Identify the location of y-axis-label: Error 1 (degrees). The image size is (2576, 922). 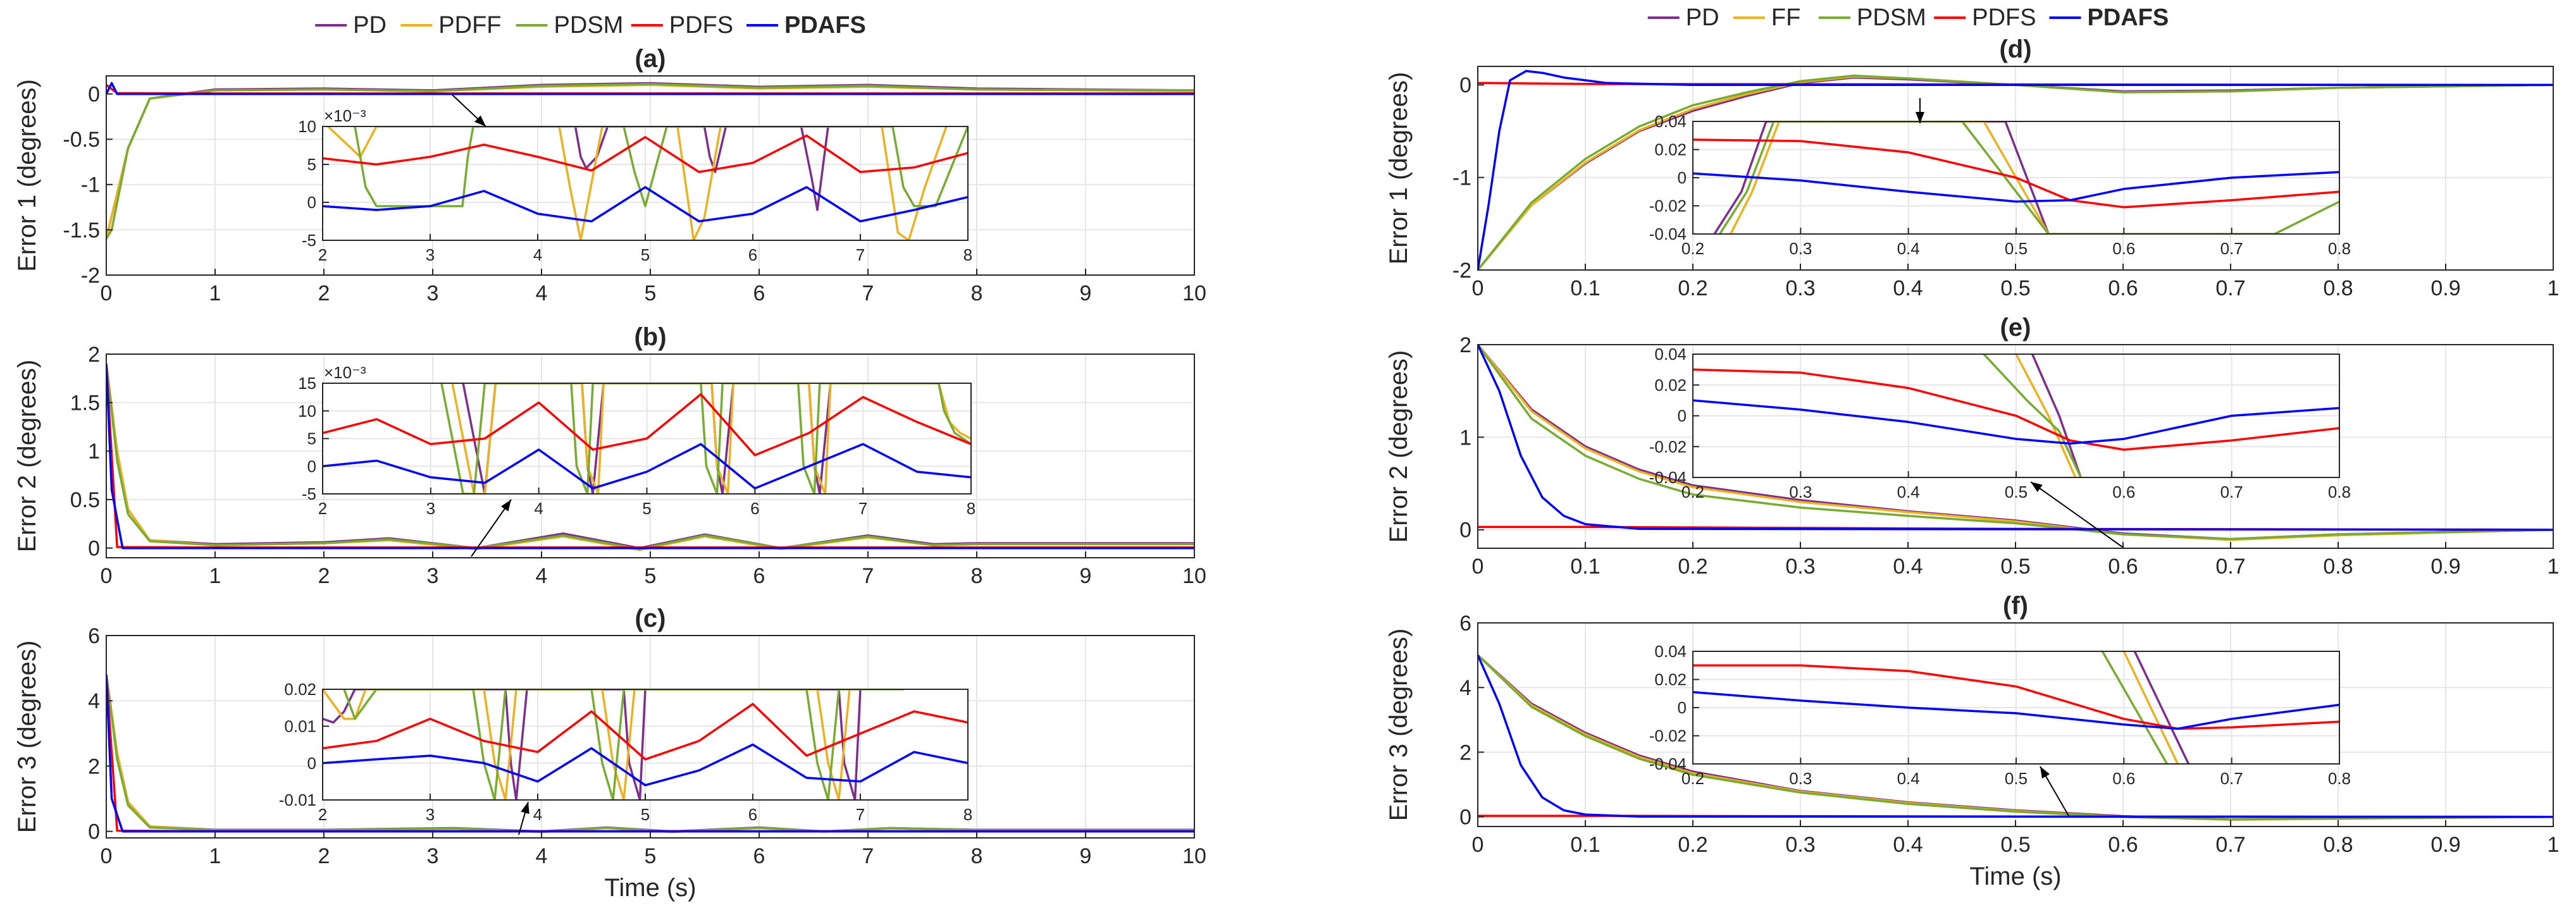
(27, 176).